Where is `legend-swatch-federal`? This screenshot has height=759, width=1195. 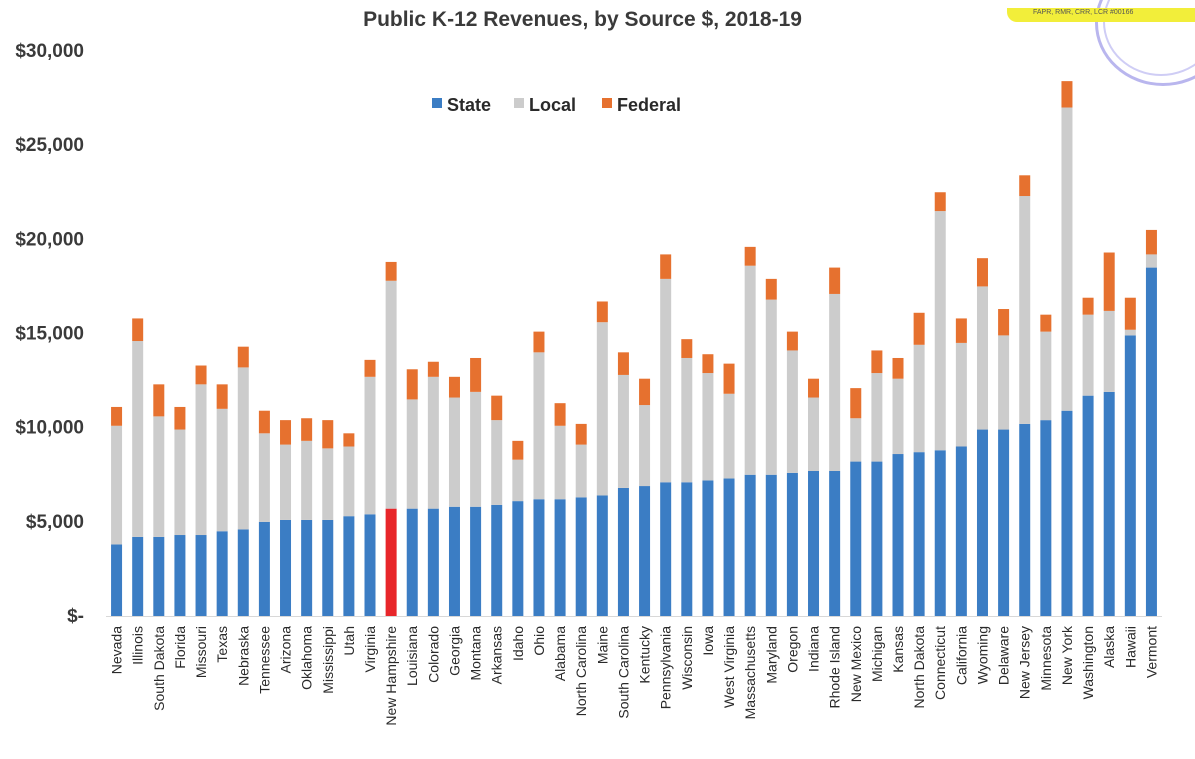
legend-swatch-federal is located at coordinates (607, 103).